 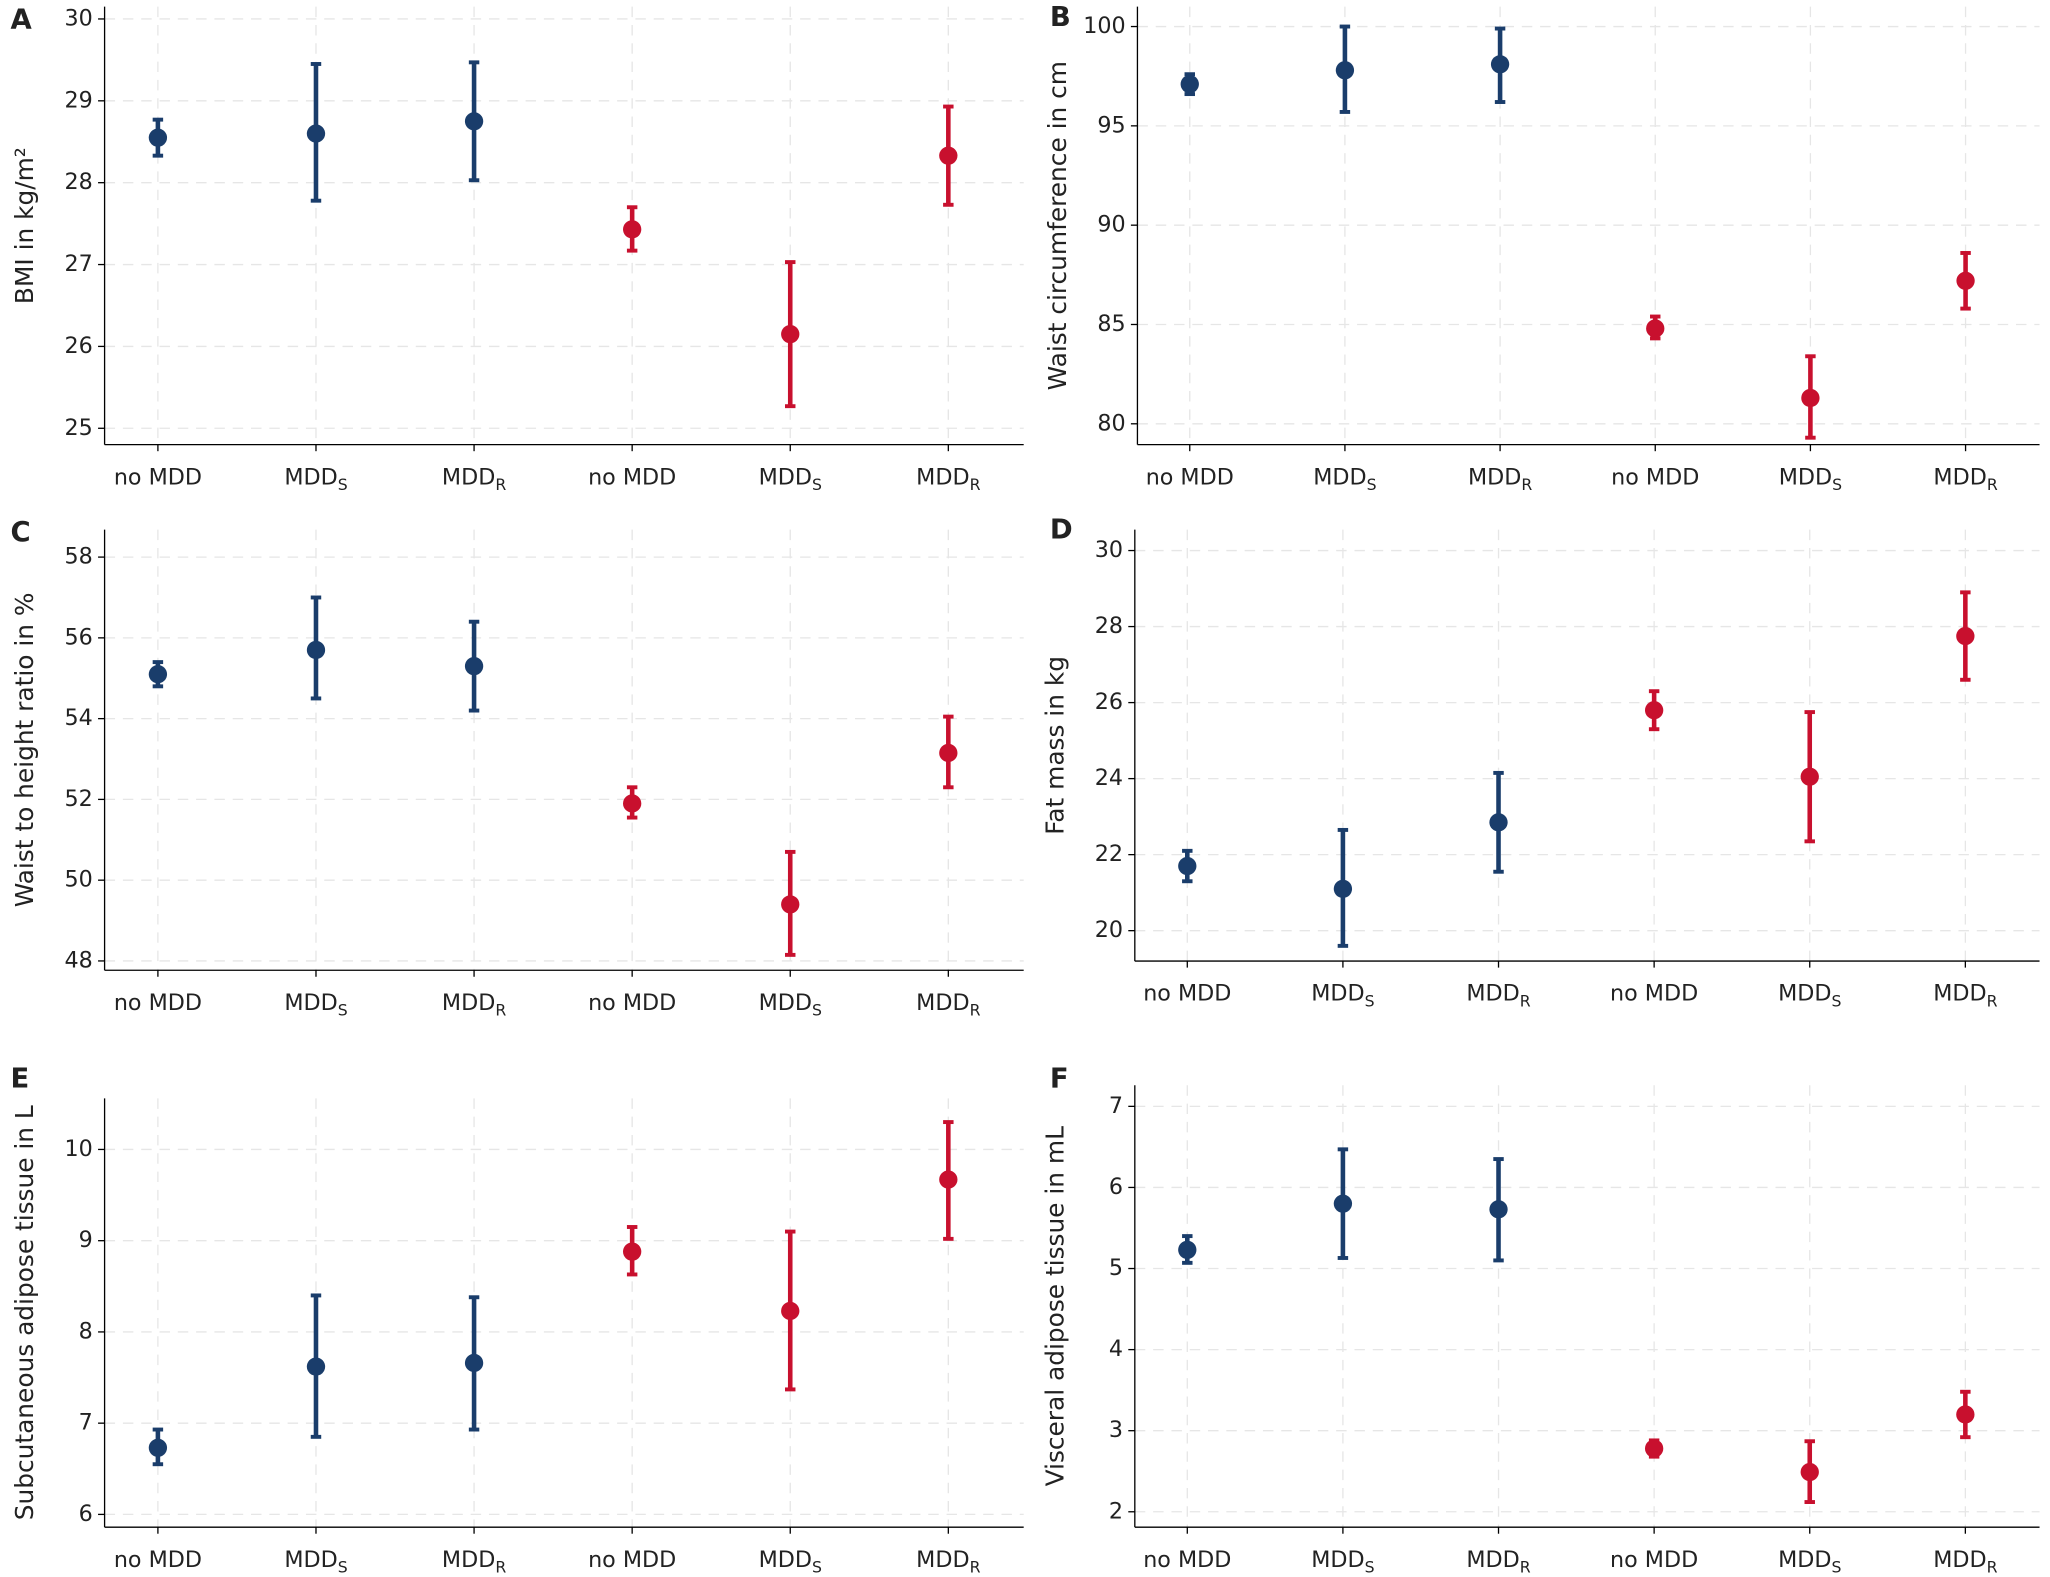 What do you see at coordinates (1111, 125) in the screenshot?
I see `y-tick-label: 95` at bounding box center [1111, 125].